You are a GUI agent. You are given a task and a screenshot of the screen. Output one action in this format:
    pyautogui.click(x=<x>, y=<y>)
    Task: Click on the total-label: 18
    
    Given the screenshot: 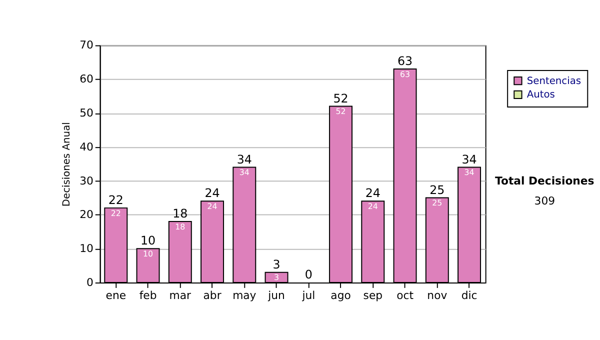 What is the action you would take?
    pyautogui.click(x=180, y=213)
    